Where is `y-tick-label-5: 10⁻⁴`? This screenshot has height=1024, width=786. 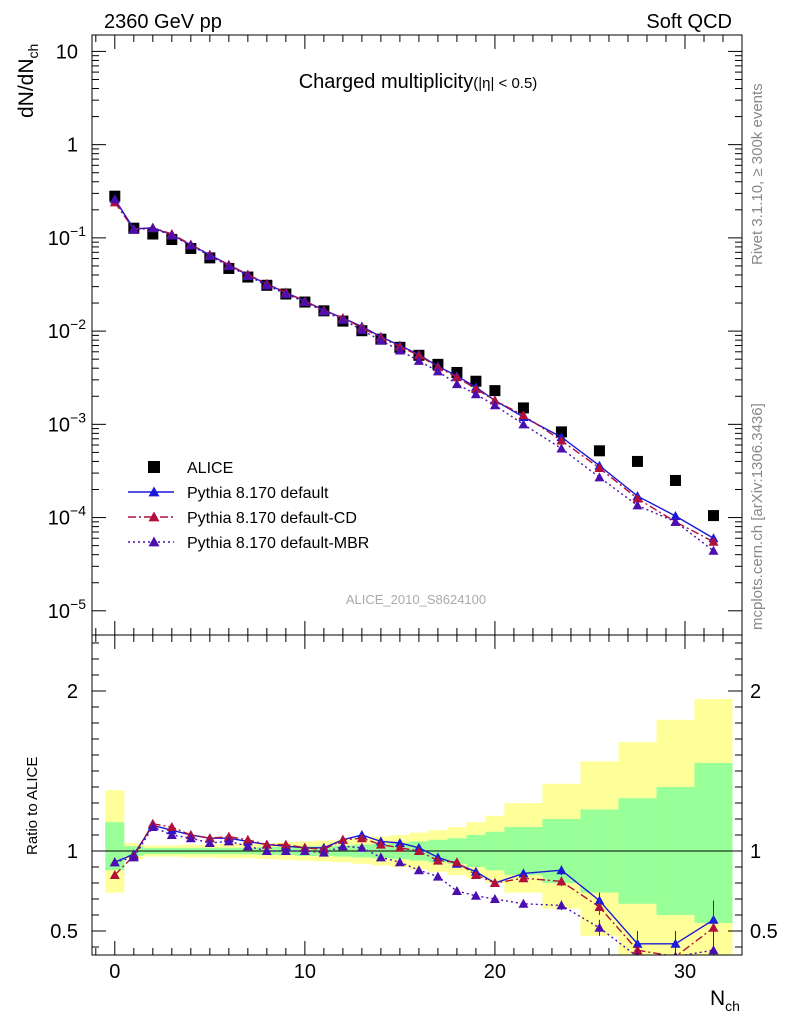 y-tick-label-5: 10⁻⁴ is located at coordinates (67, 516).